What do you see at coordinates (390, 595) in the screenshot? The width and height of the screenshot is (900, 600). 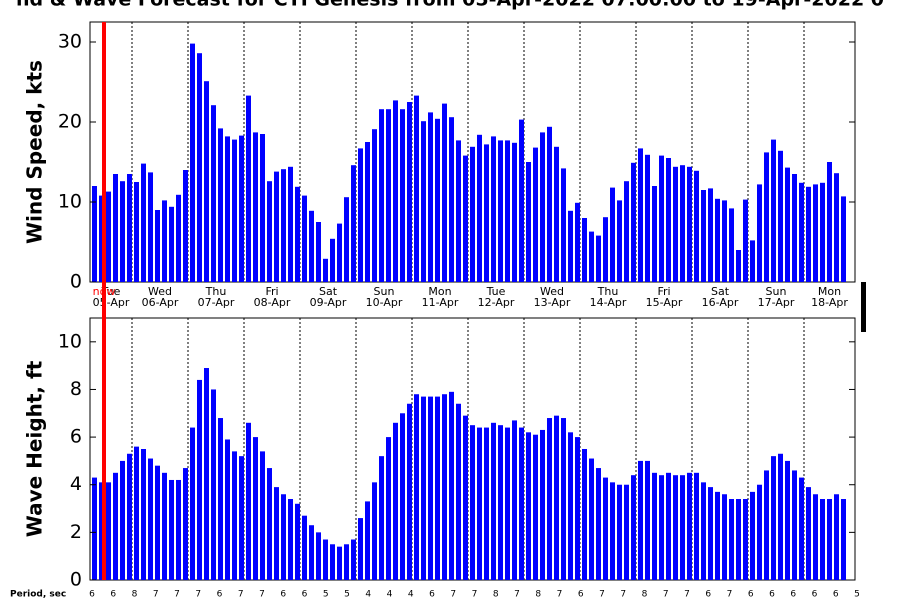 I see `period-value: 4` at bounding box center [390, 595].